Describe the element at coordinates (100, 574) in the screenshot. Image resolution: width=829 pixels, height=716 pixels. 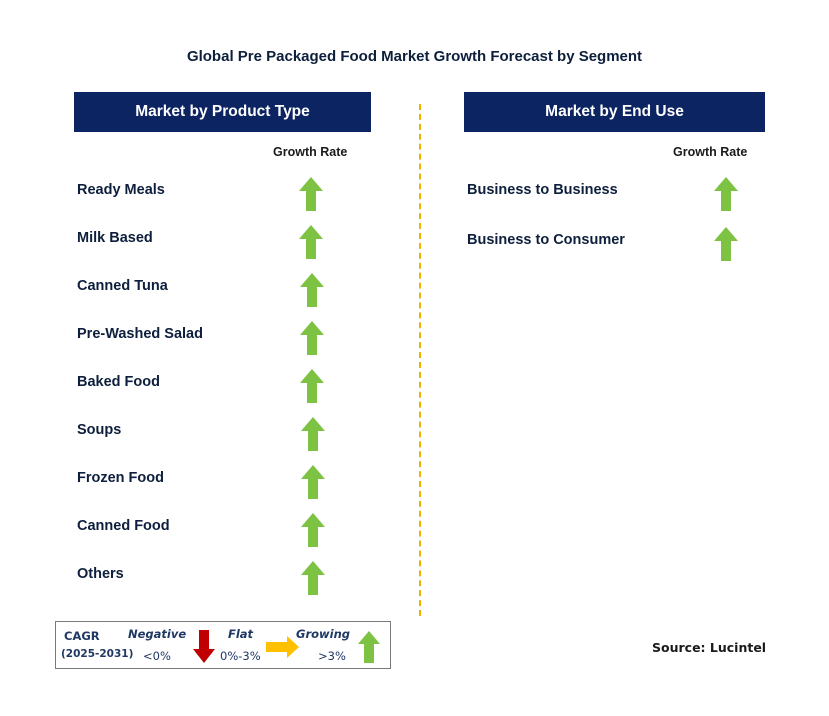
I see `segment-label: Others` at that location.